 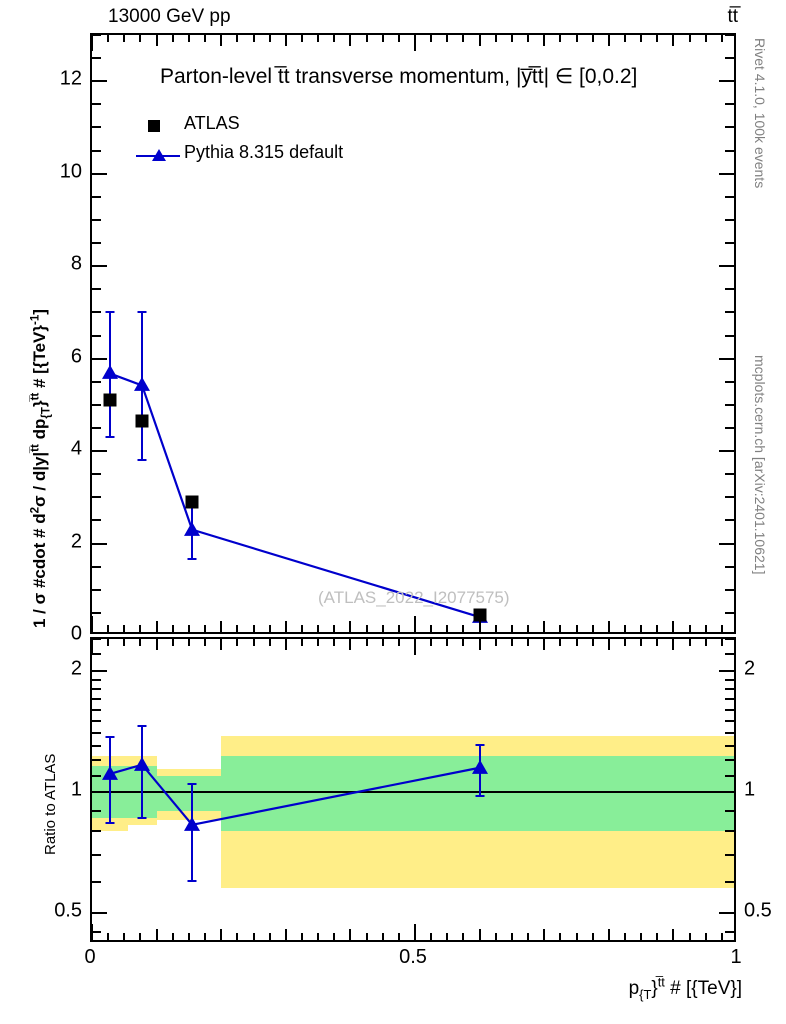 What do you see at coordinates (192, 831) in the screenshot?
I see `error-bar` at bounding box center [192, 831].